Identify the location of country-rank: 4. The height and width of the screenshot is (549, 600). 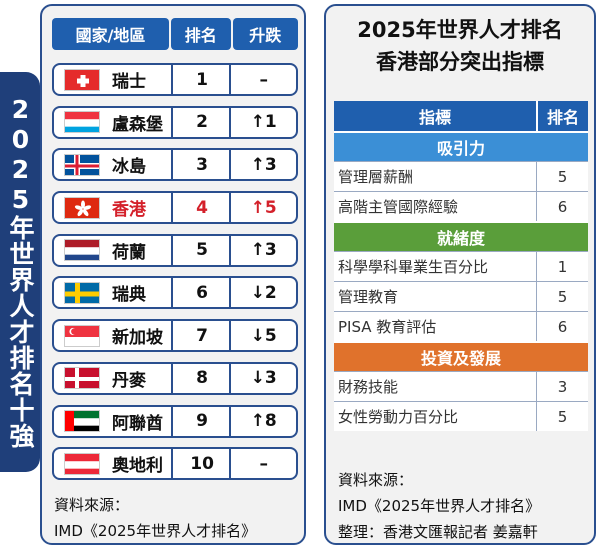
(202, 207).